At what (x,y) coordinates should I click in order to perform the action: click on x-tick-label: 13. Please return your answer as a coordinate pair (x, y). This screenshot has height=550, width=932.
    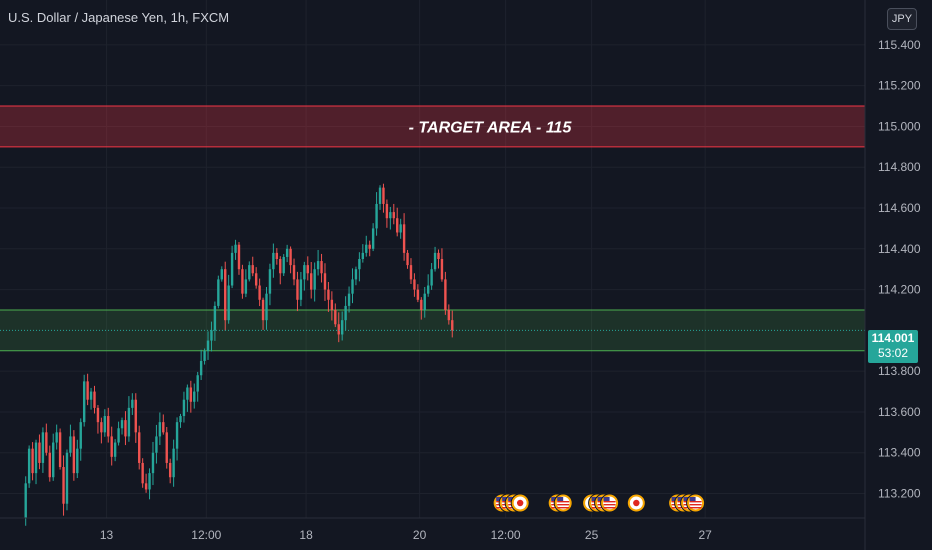
    Looking at the image, I should click on (107, 535).